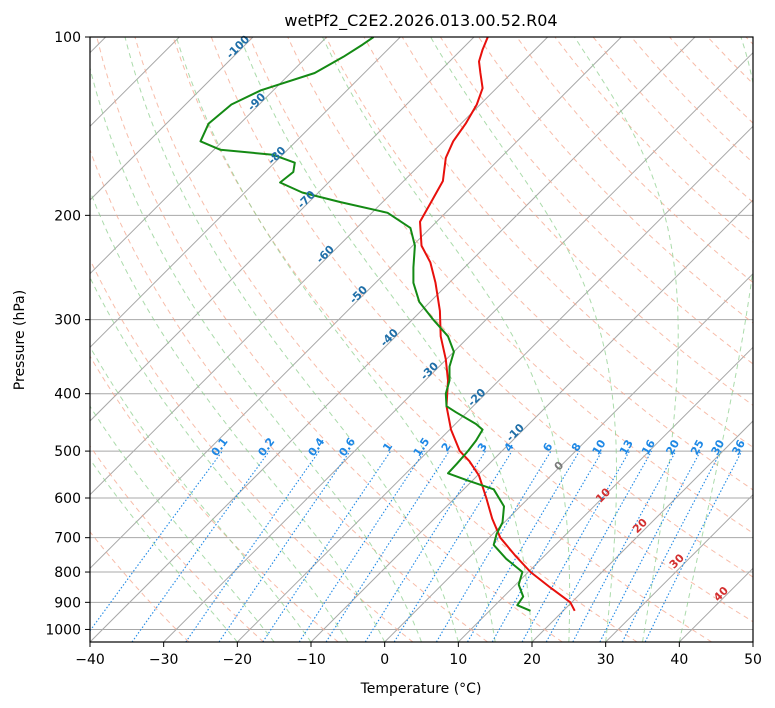 Image resolution: width=775 pixels, height=708 pixels. I want to click on y-tick-label: 800, so click(67, 573).